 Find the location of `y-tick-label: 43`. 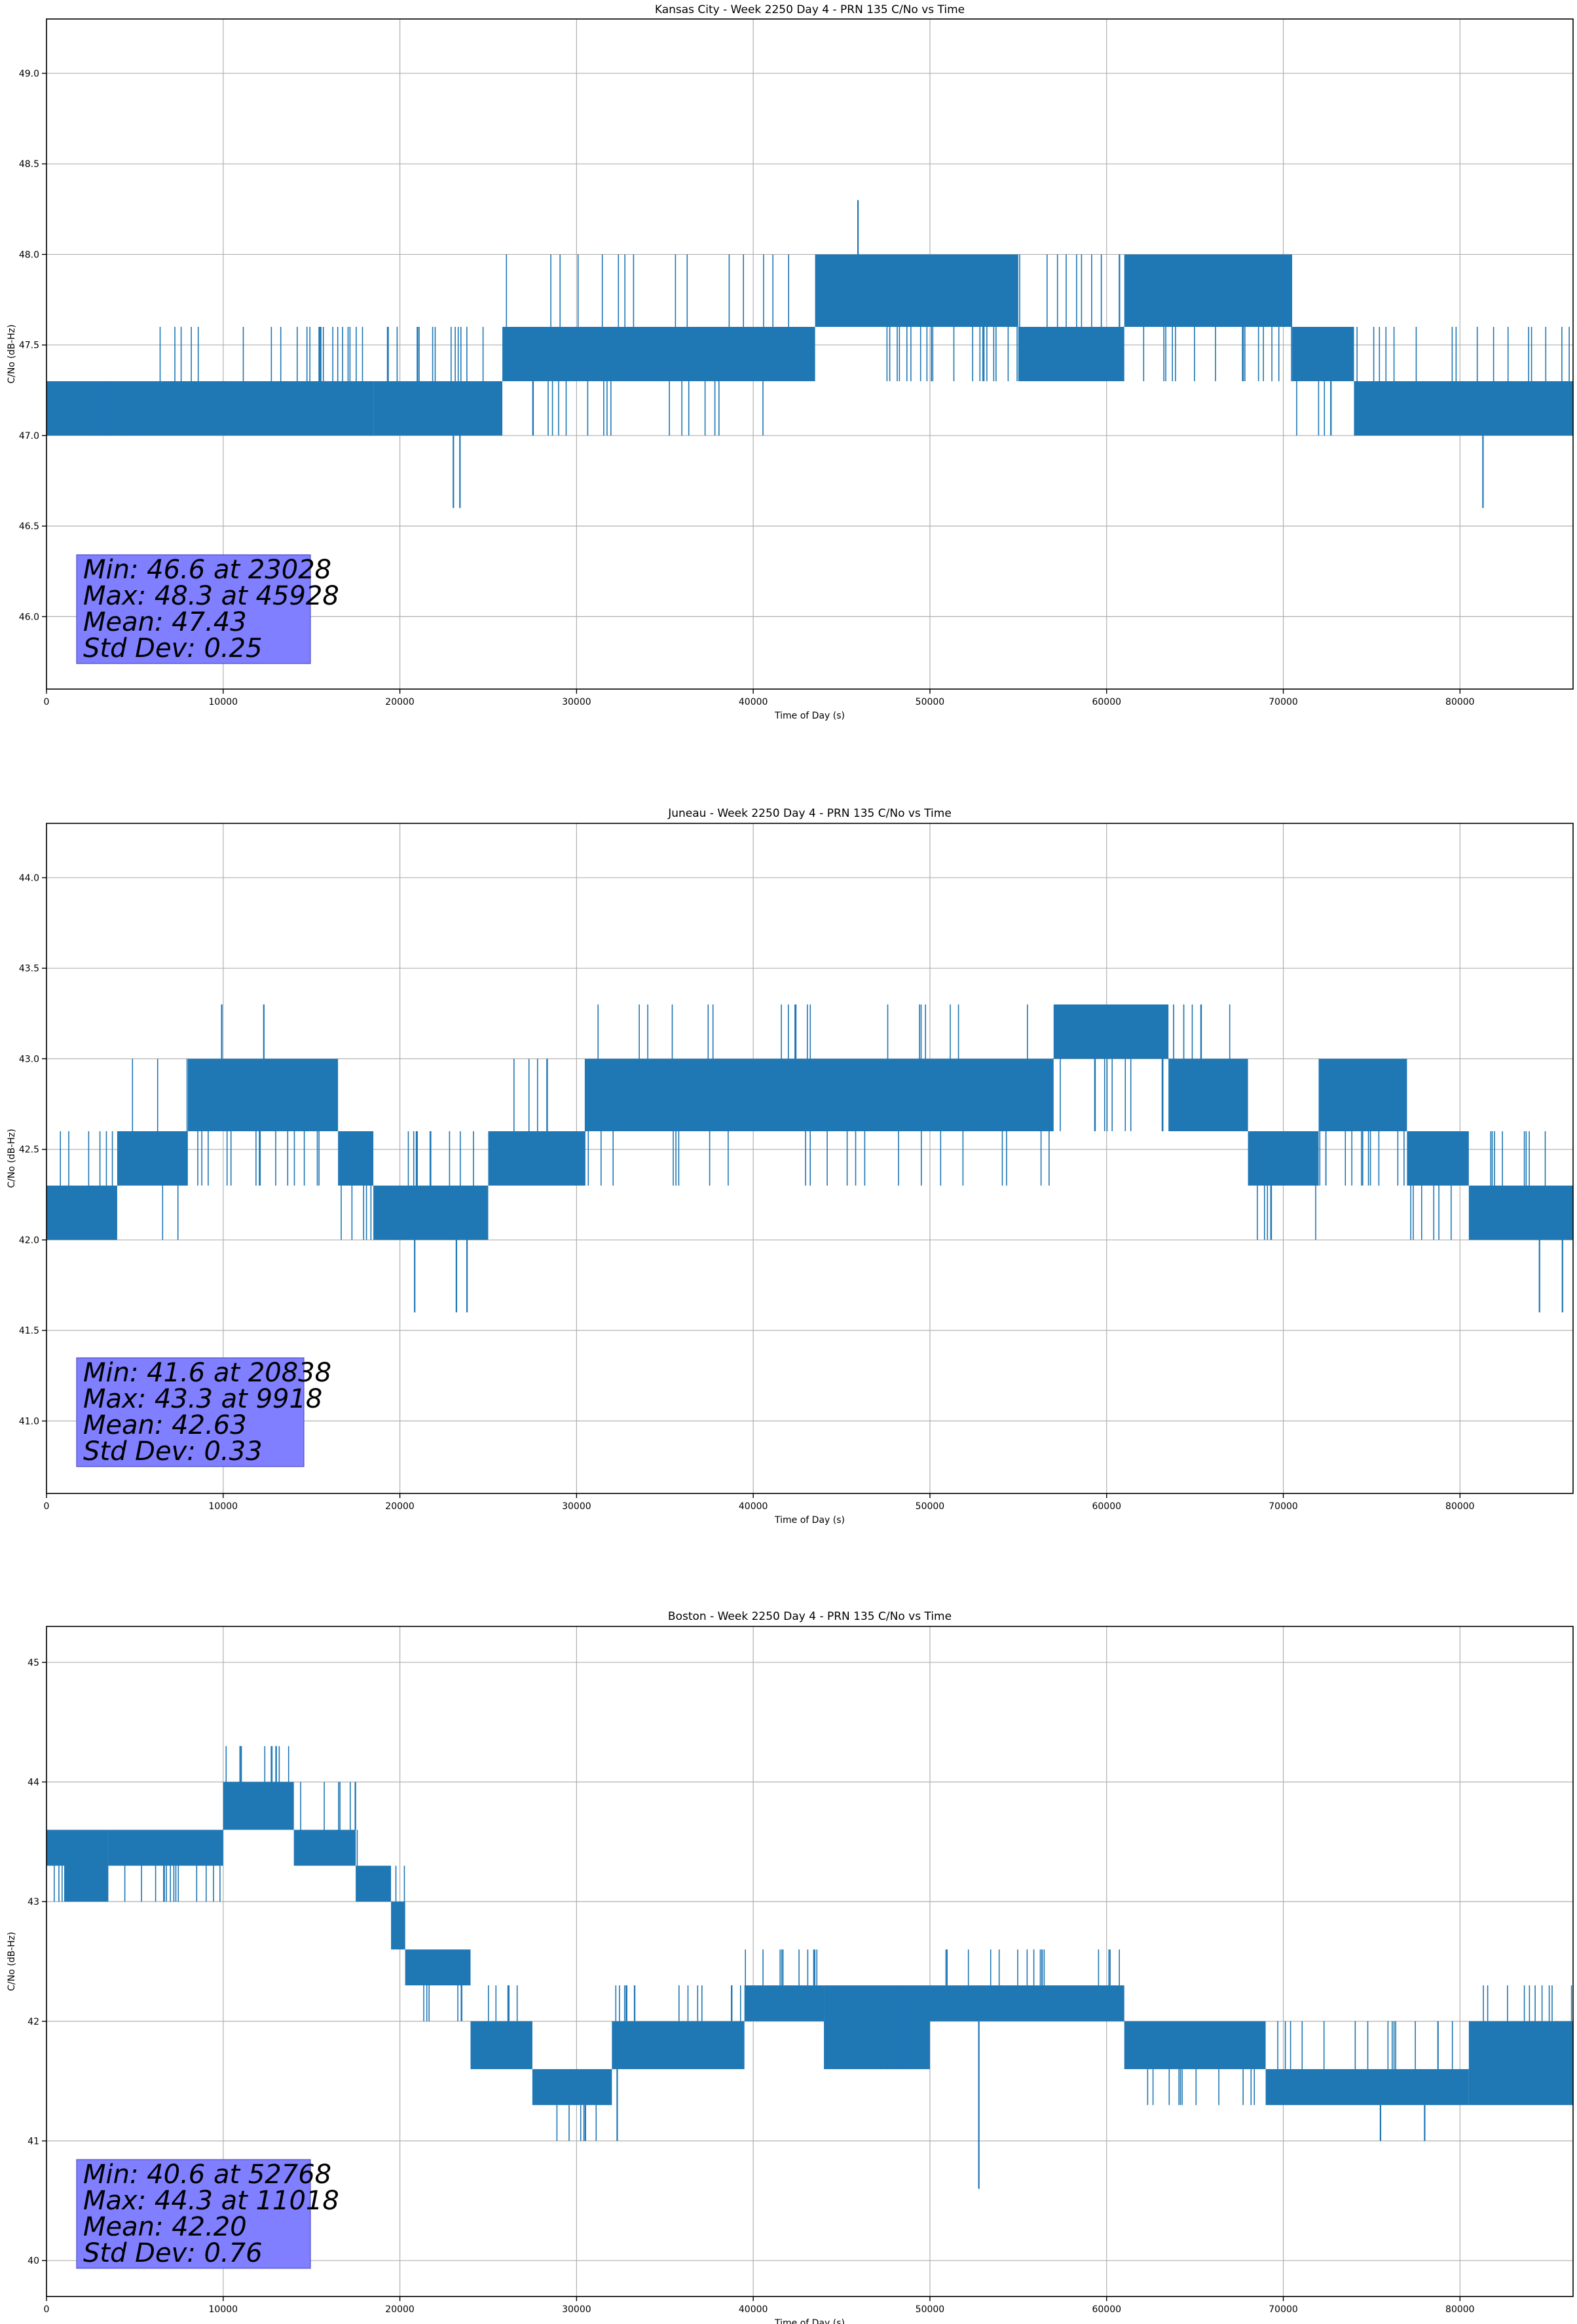

y-tick-label: 43 is located at coordinates (33, 1902).